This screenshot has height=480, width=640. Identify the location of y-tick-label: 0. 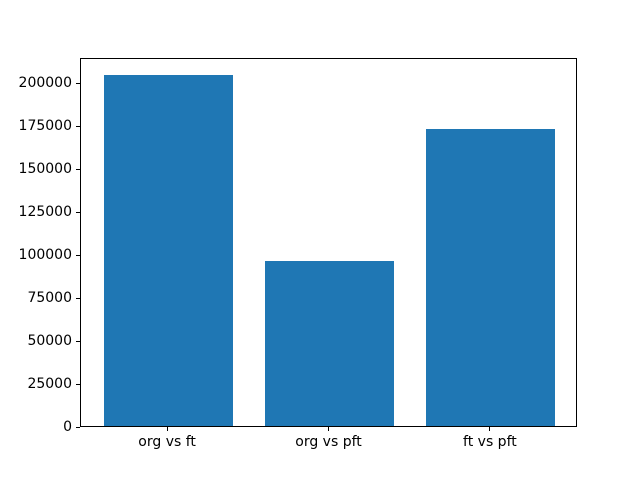
(67, 427).